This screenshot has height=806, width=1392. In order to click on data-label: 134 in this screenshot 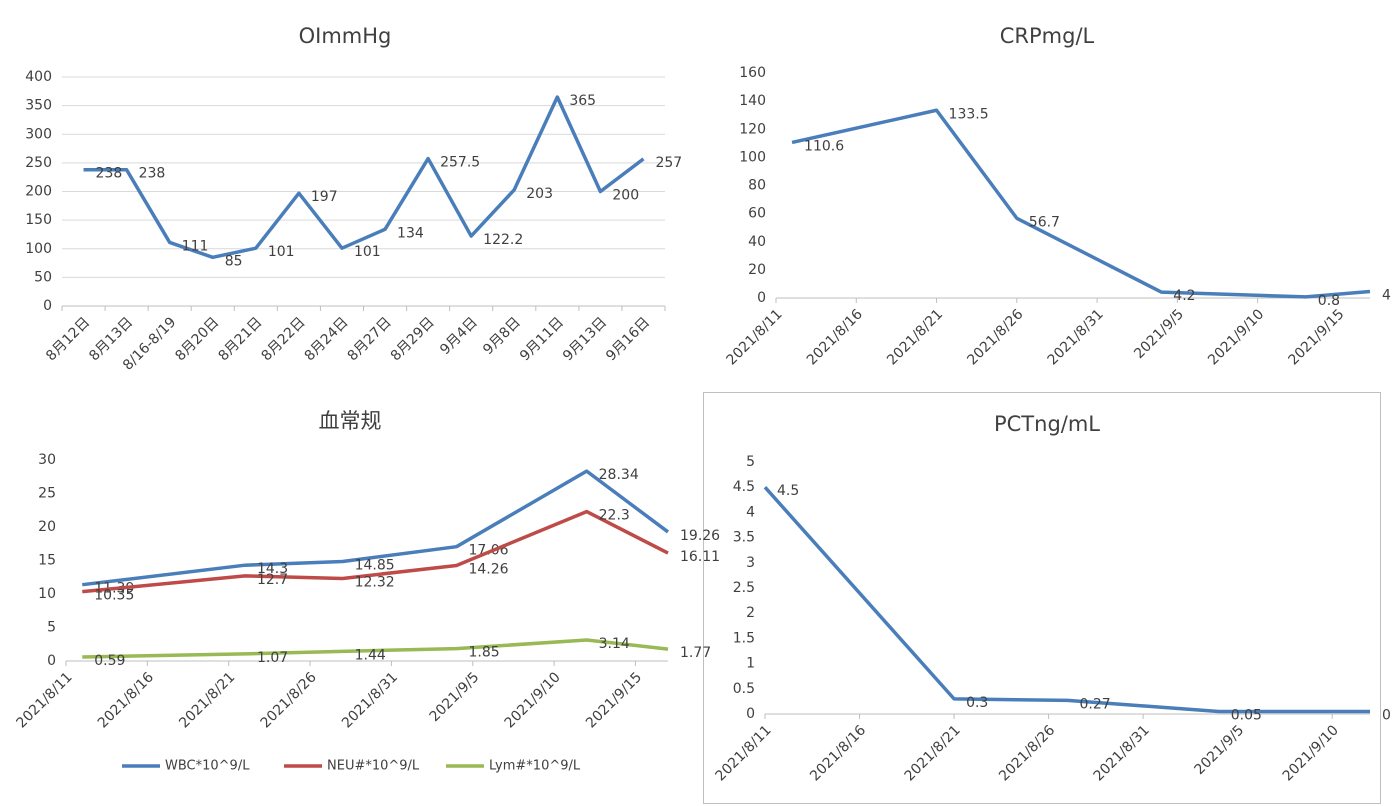, I will do `click(410, 233)`.